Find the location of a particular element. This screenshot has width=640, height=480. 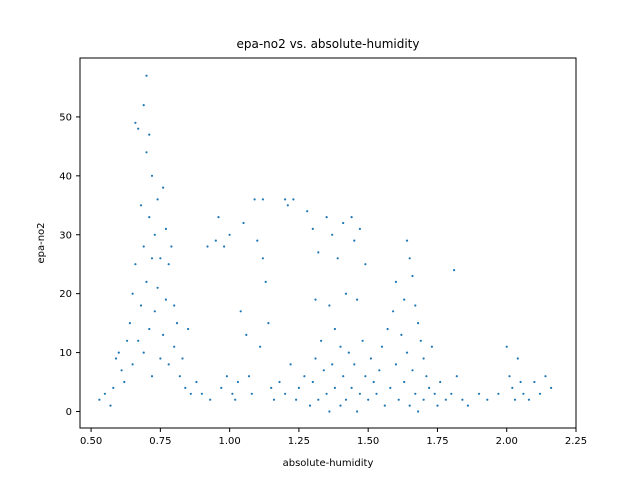

x-tick-label: 1.00 is located at coordinates (229, 441).